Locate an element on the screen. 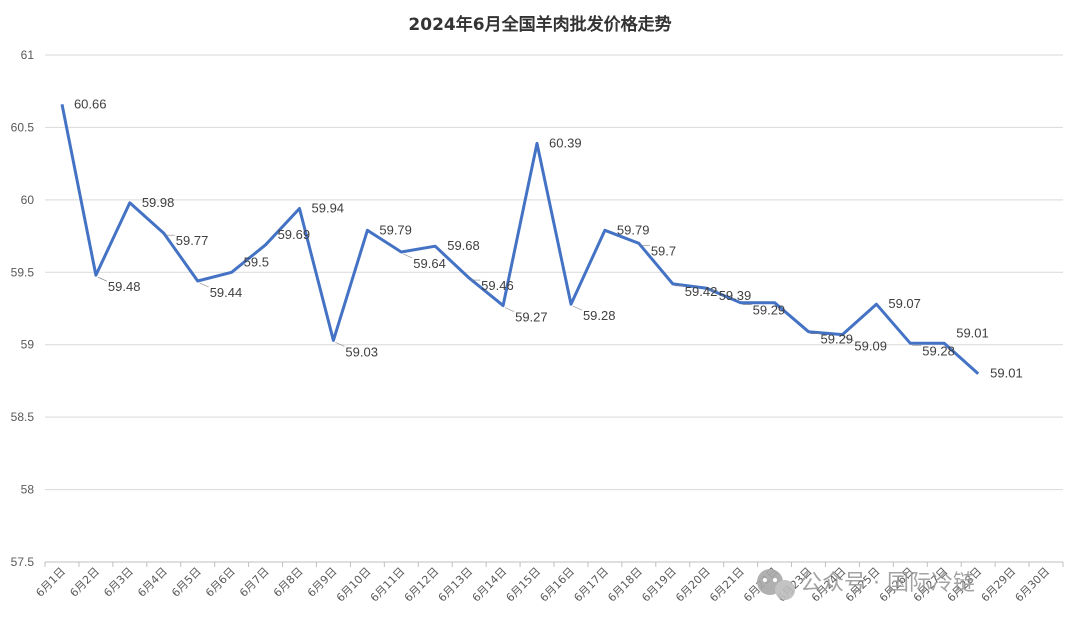  data-label: 59.09 is located at coordinates (870, 346).